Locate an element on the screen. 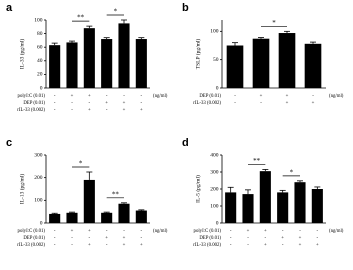 This screenshot has width=353, height=270. y-tick-label: 50 is located at coordinates (216, 60).